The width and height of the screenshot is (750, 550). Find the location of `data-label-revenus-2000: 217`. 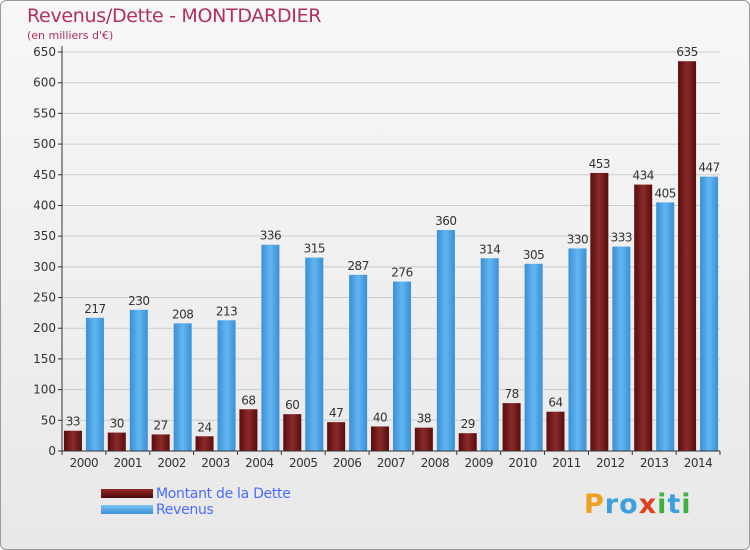

data-label-revenus-2000: 217 is located at coordinates (94, 309).